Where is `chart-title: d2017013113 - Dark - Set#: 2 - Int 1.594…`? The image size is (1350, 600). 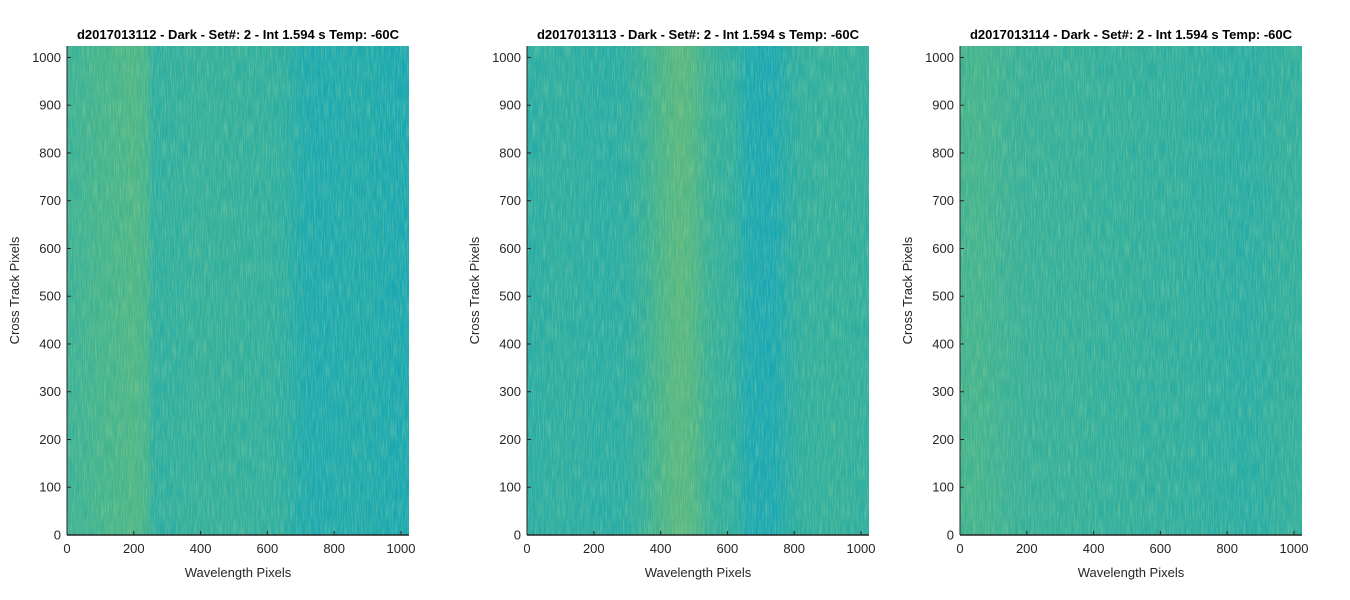
chart-title: d2017013113 - Dark - Set#: 2 - Int 1.594… is located at coordinates (698, 34).